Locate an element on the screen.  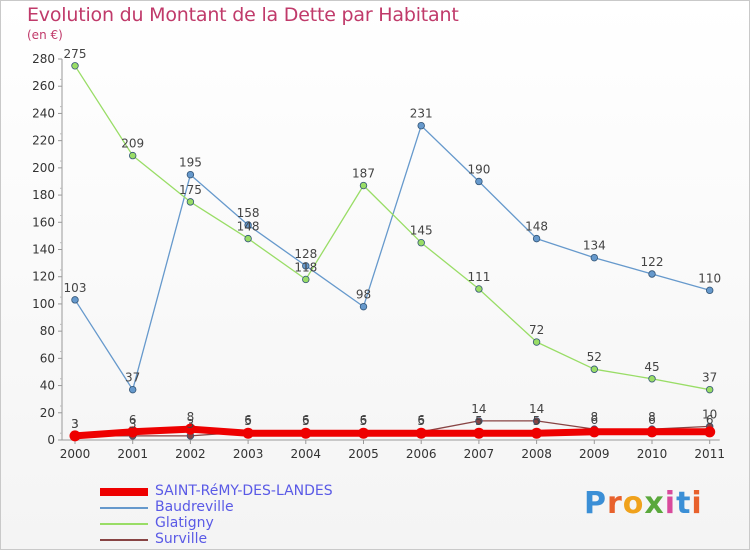
x-tick-label: 2000 is located at coordinates (75, 454).